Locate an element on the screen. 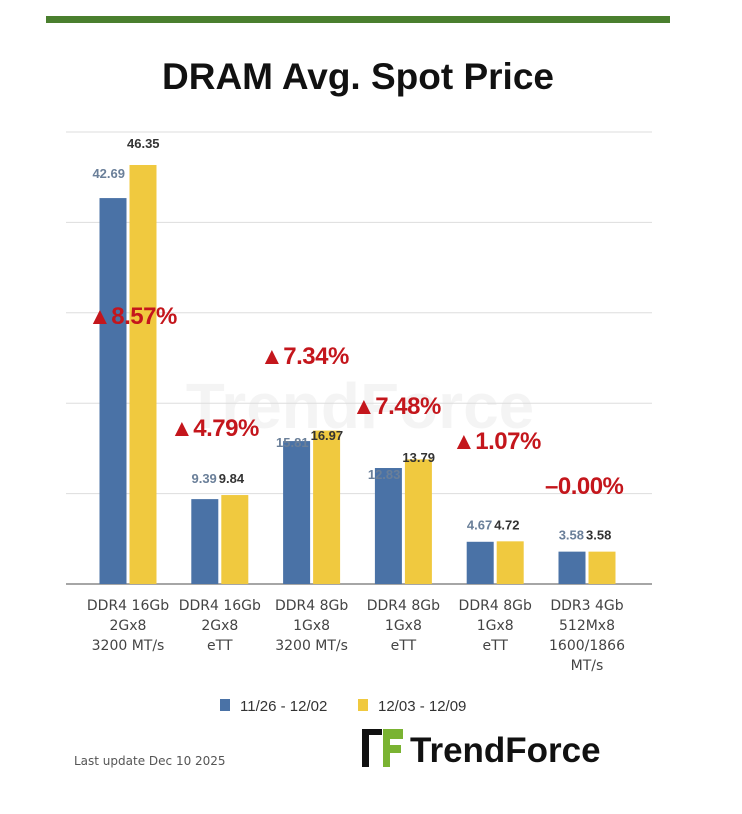 The width and height of the screenshot is (742, 814). category-label: 512Mx8 is located at coordinates (587, 626).